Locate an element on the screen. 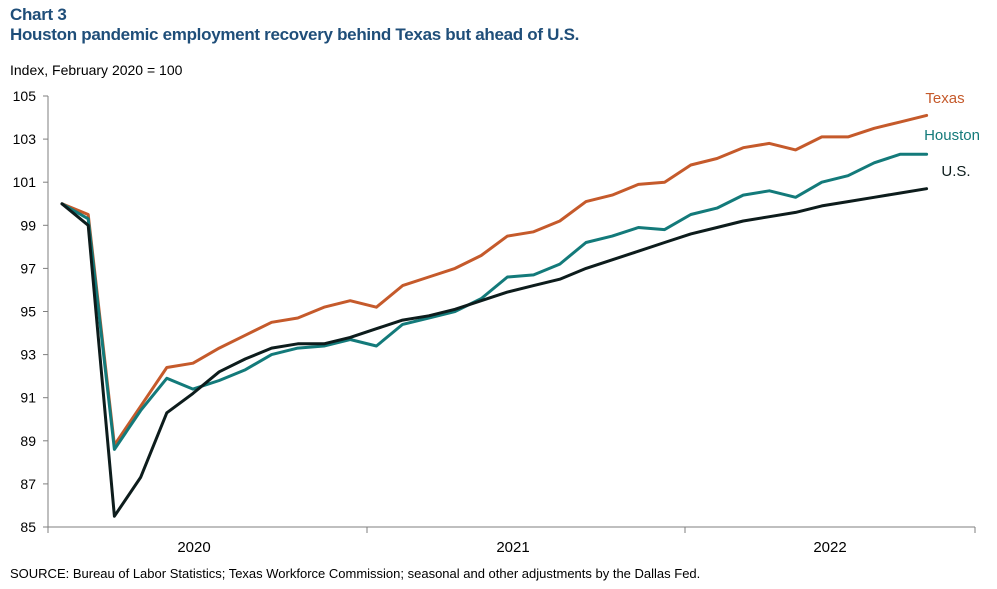  y-axis-unit-label: Index, February 2020 = 100 is located at coordinates (96, 70).